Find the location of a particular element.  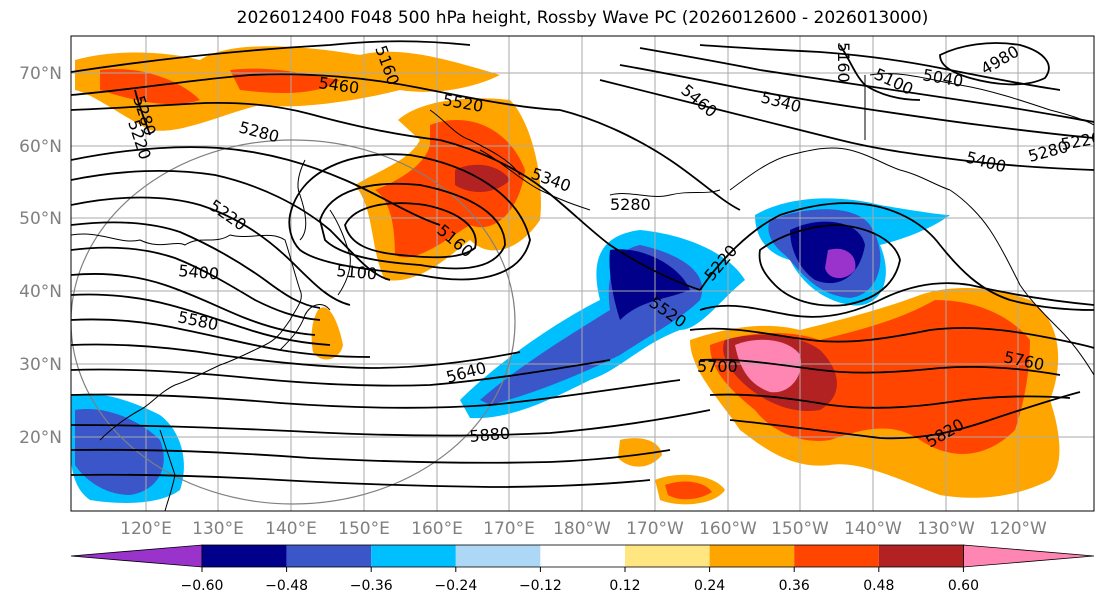

lat-label-70n: 70°N is located at coordinates (40, 74).